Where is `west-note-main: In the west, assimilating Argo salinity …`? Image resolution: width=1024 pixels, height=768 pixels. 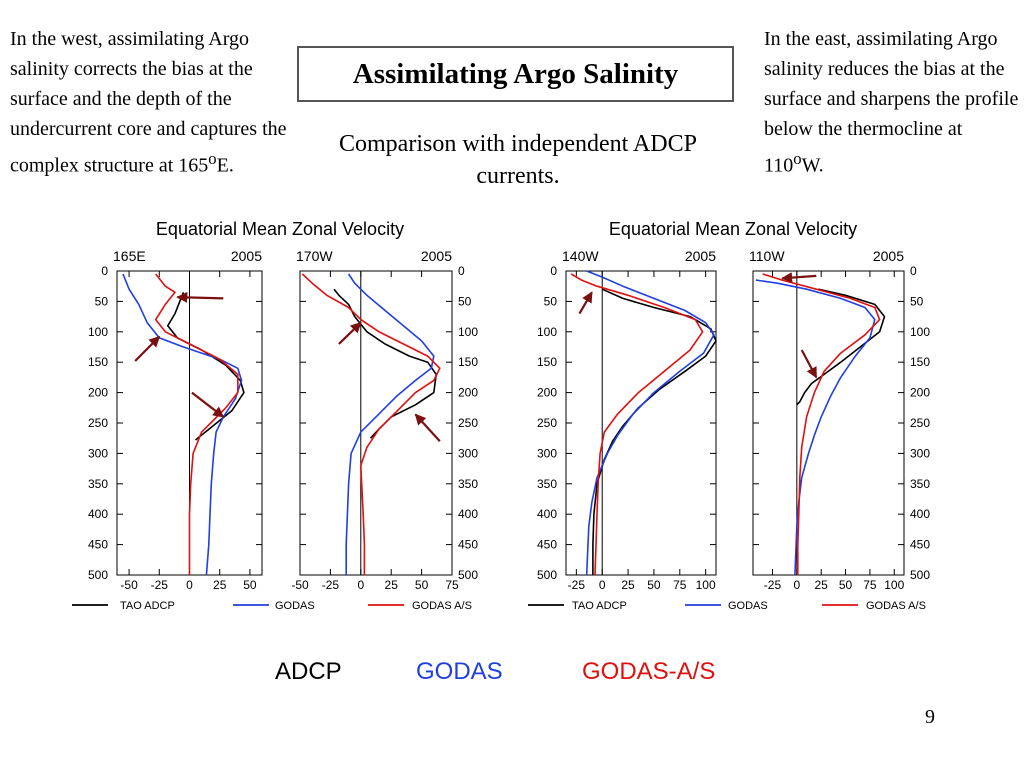
west-note-main: In the west, assimilating Argo salinity … is located at coordinates (148, 102).